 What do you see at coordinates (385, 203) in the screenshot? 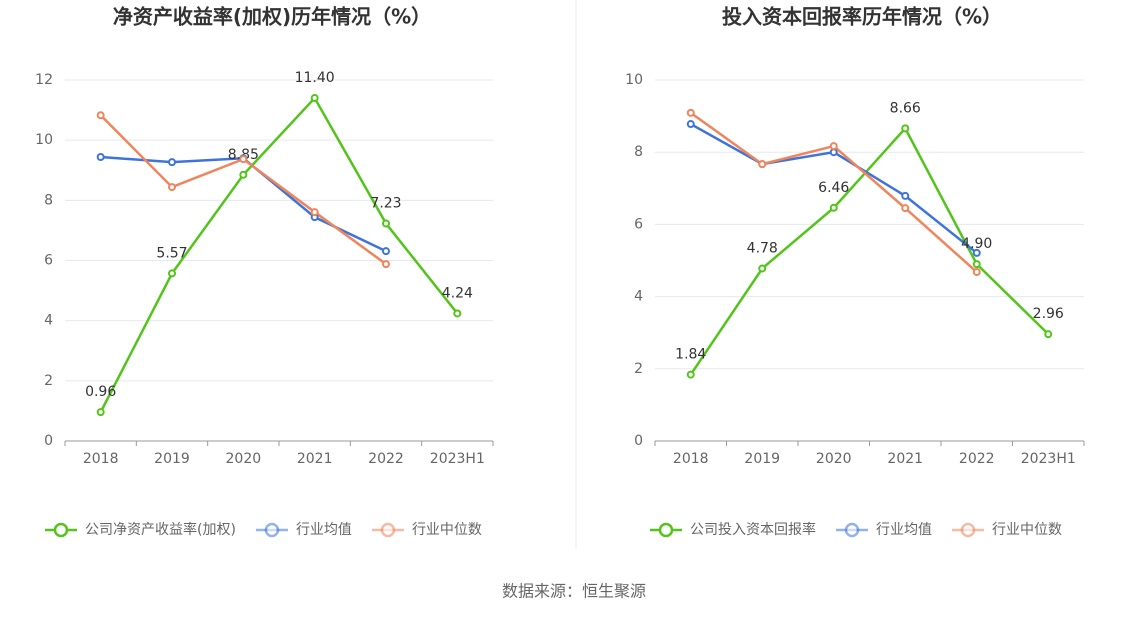
I see `value-label: 7.23` at bounding box center [385, 203].